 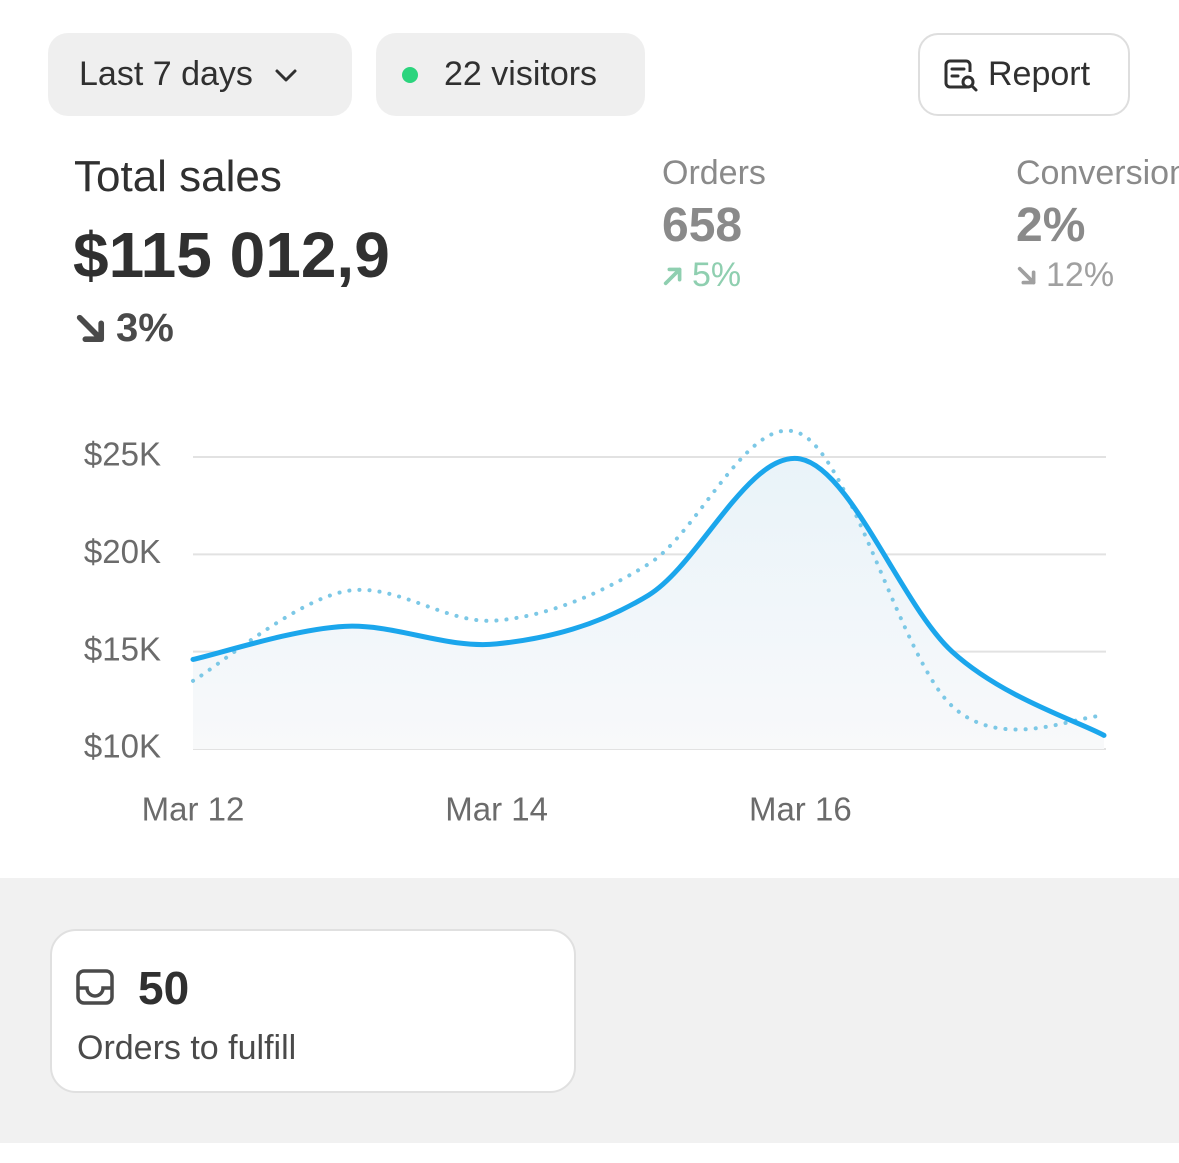 I want to click on x-tick-label: Mar 14, so click(x=496, y=809).